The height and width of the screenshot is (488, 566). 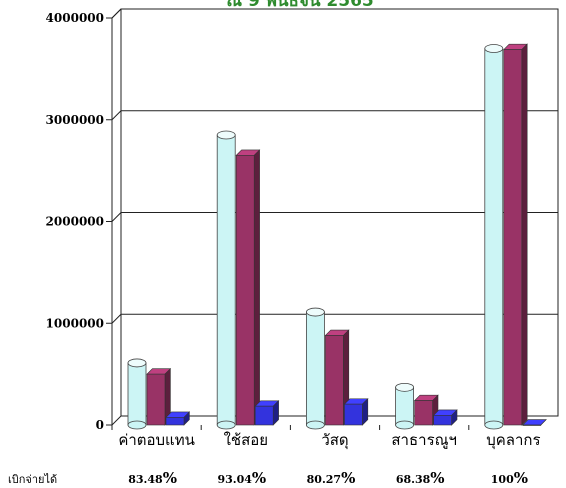 What do you see at coordinates (116, 420) in the screenshot?
I see `floor-depth-line` at bounding box center [116, 420].